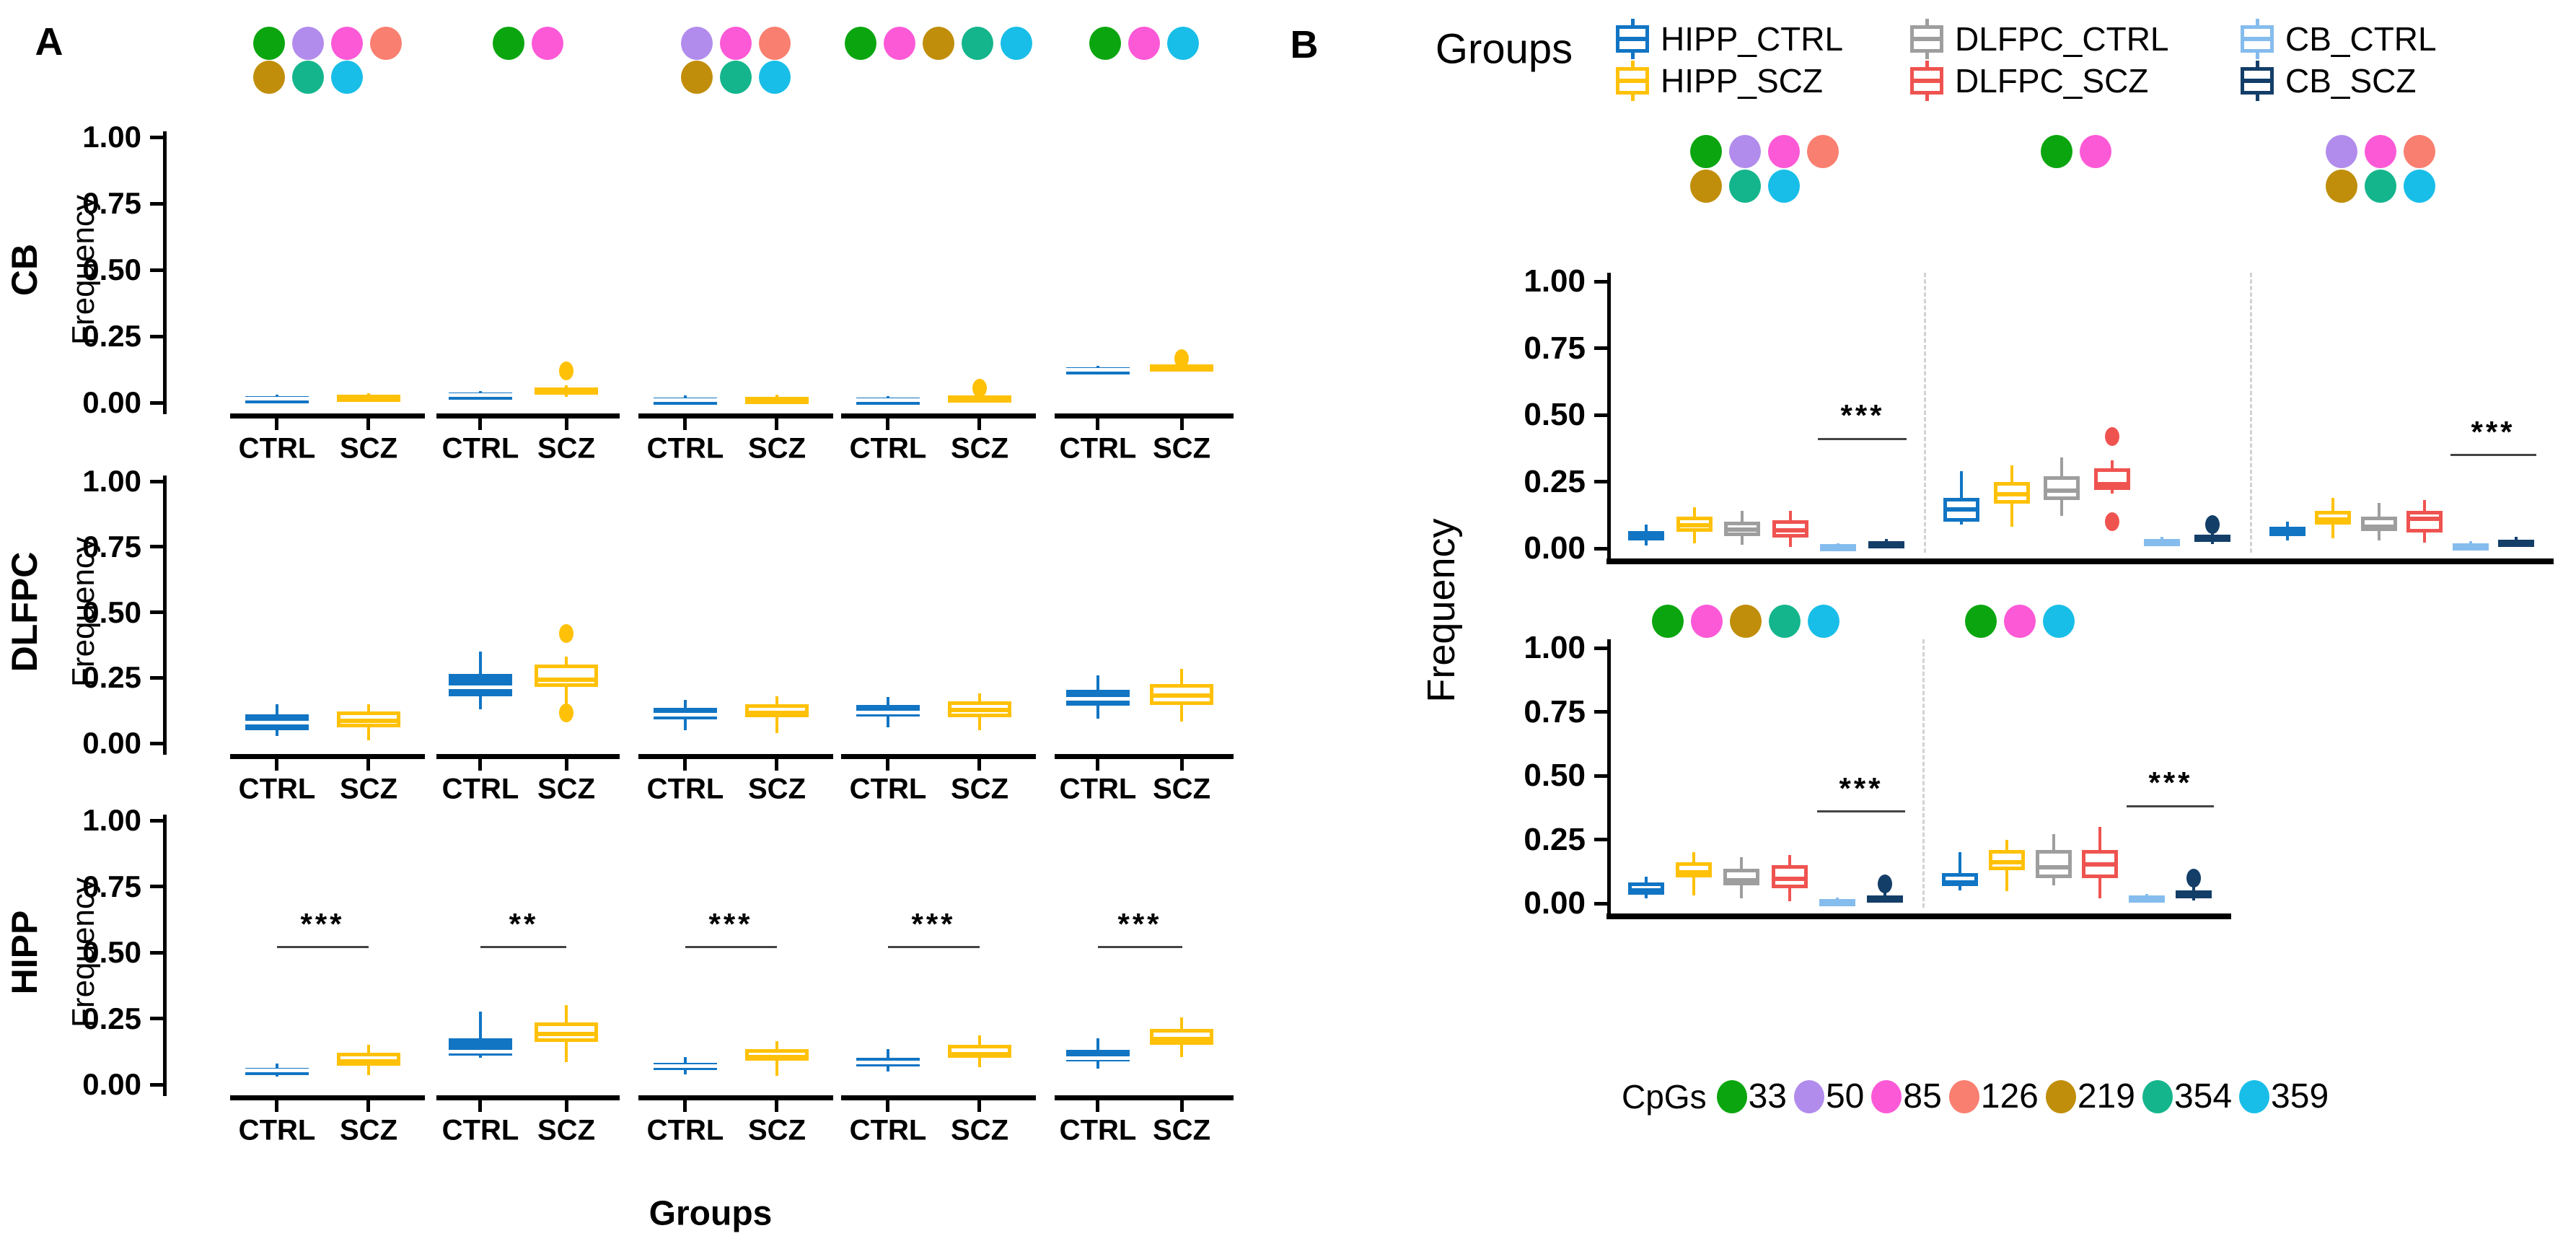 Image resolution: width=2576 pixels, height=1249 pixels. What do you see at coordinates (165, 615) in the screenshot?
I see `y-axis-line` at bounding box center [165, 615].